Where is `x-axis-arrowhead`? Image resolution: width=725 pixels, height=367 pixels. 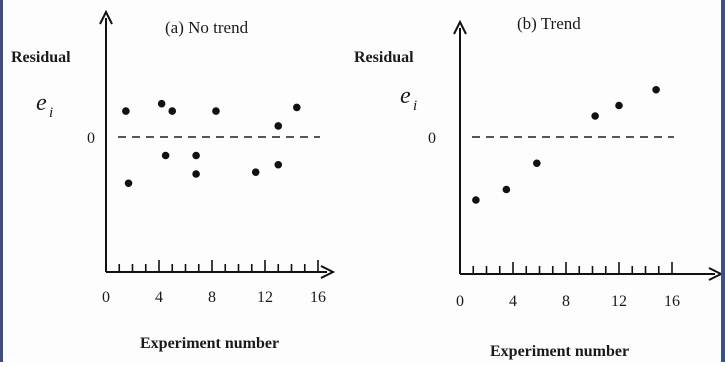
x-axis-arrowhead is located at coordinates (328, 272).